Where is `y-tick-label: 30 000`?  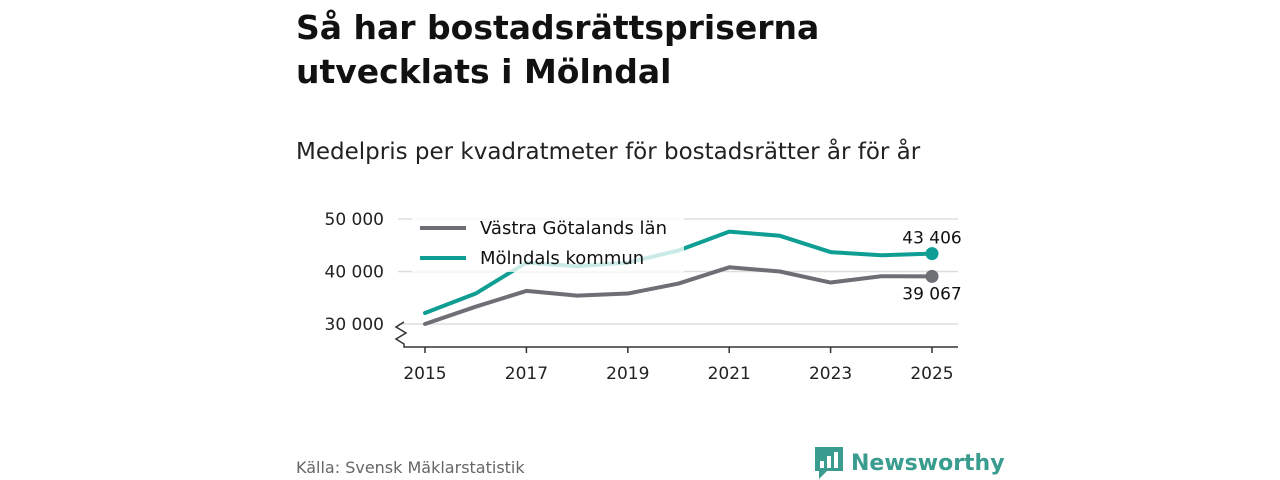 y-tick-label: 30 000 is located at coordinates (354, 325).